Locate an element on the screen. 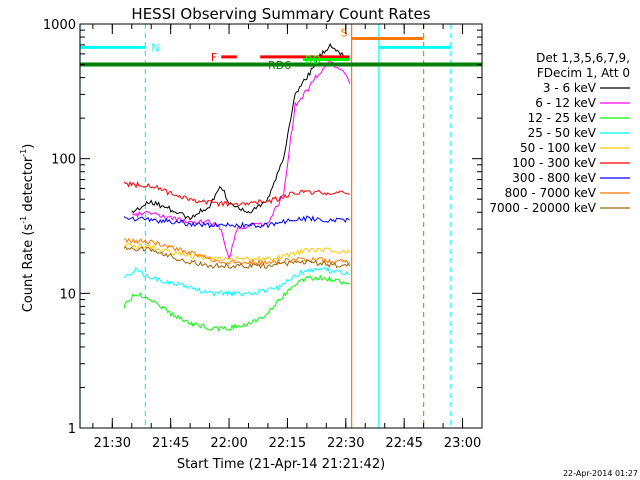  x-tick-label-1: 21:45 is located at coordinates (170, 443).